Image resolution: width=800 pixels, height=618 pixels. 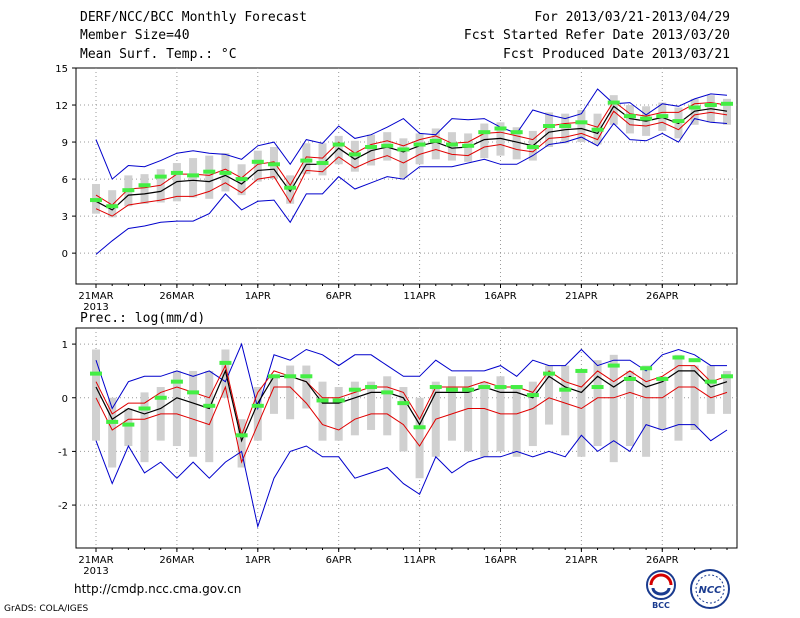 What do you see at coordinates (632, 17) in the screenshot?
I see `forecast-period: For 2013/03/21-2013/04/29` at bounding box center [632, 17].